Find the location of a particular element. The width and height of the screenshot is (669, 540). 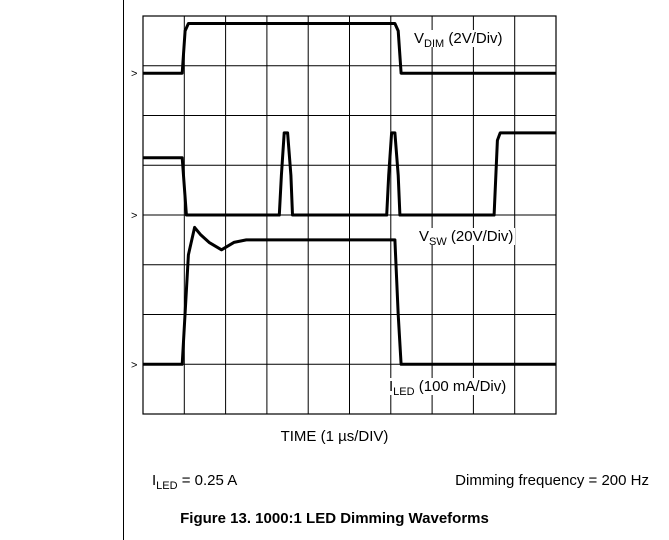

ground-marker-vdim: > is located at coordinates (134, 74).